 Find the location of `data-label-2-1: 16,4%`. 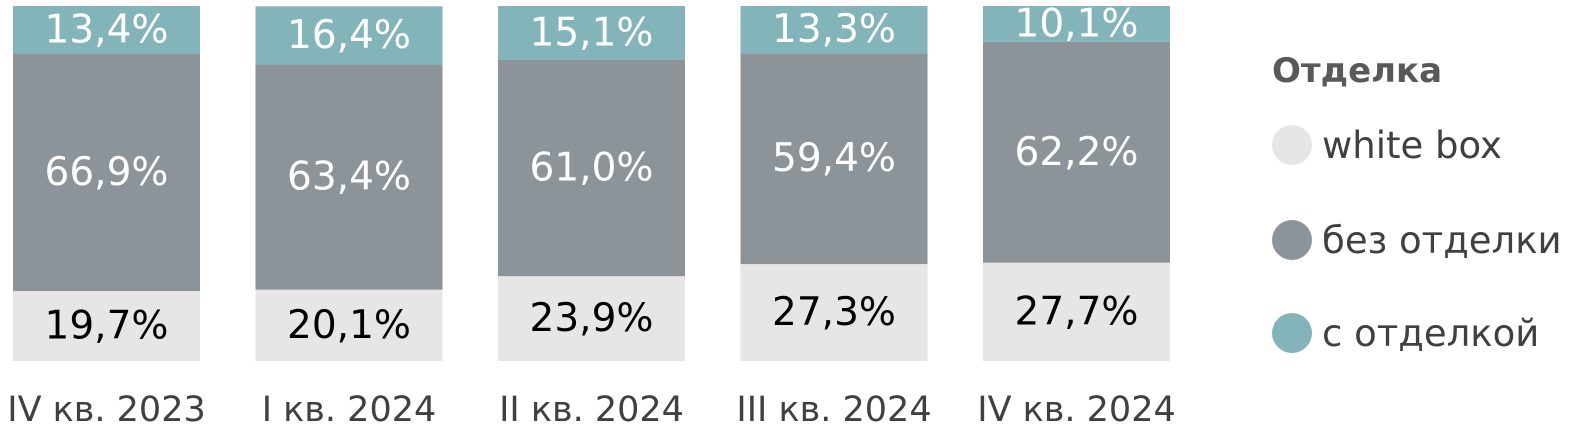

data-label-2-1: 16,4% is located at coordinates (349, 35).